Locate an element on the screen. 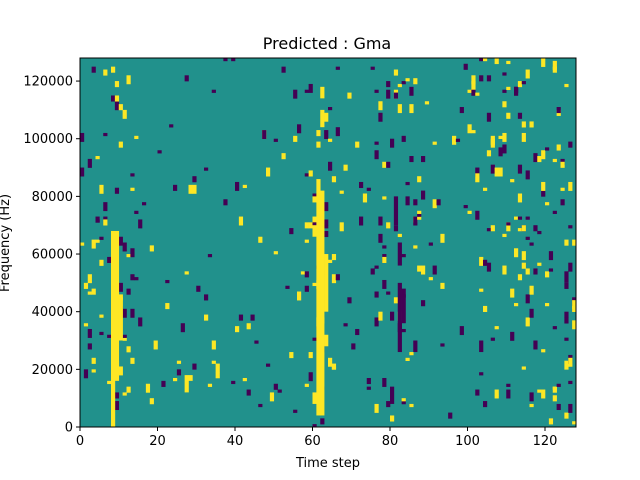 This screenshot has width=640, height=480. y-tick-label: 20000 is located at coordinates (52, 370).